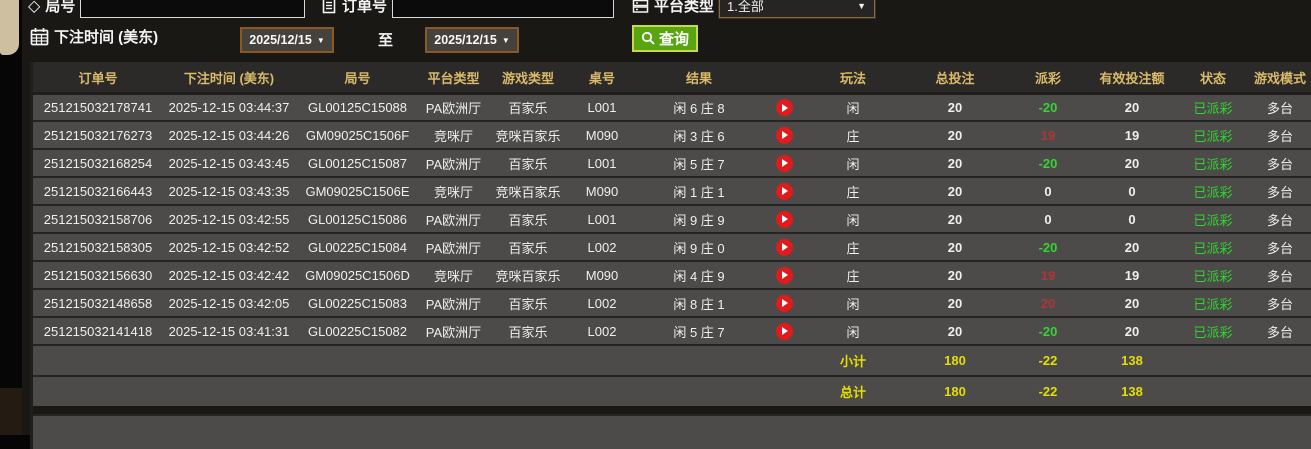 The image size is (1311, 449). I want to click on bet-time-cell: 2025-12-15 03:43:45, so click(229, 163).